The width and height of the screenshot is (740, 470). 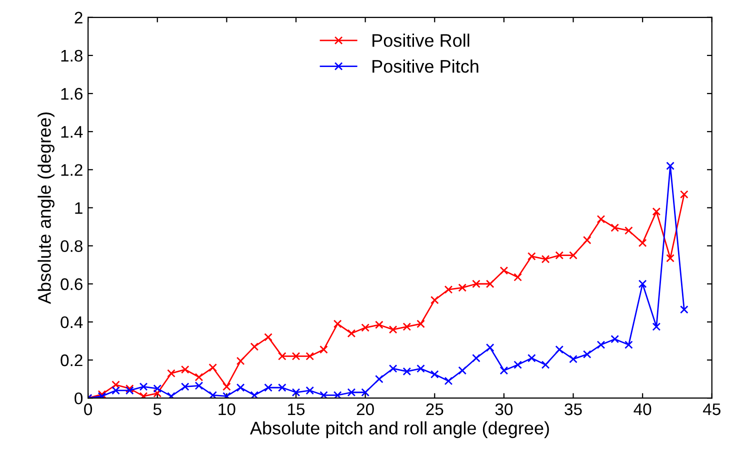 I want to click on x-tick-label: 25, so click(x=435, y=409).